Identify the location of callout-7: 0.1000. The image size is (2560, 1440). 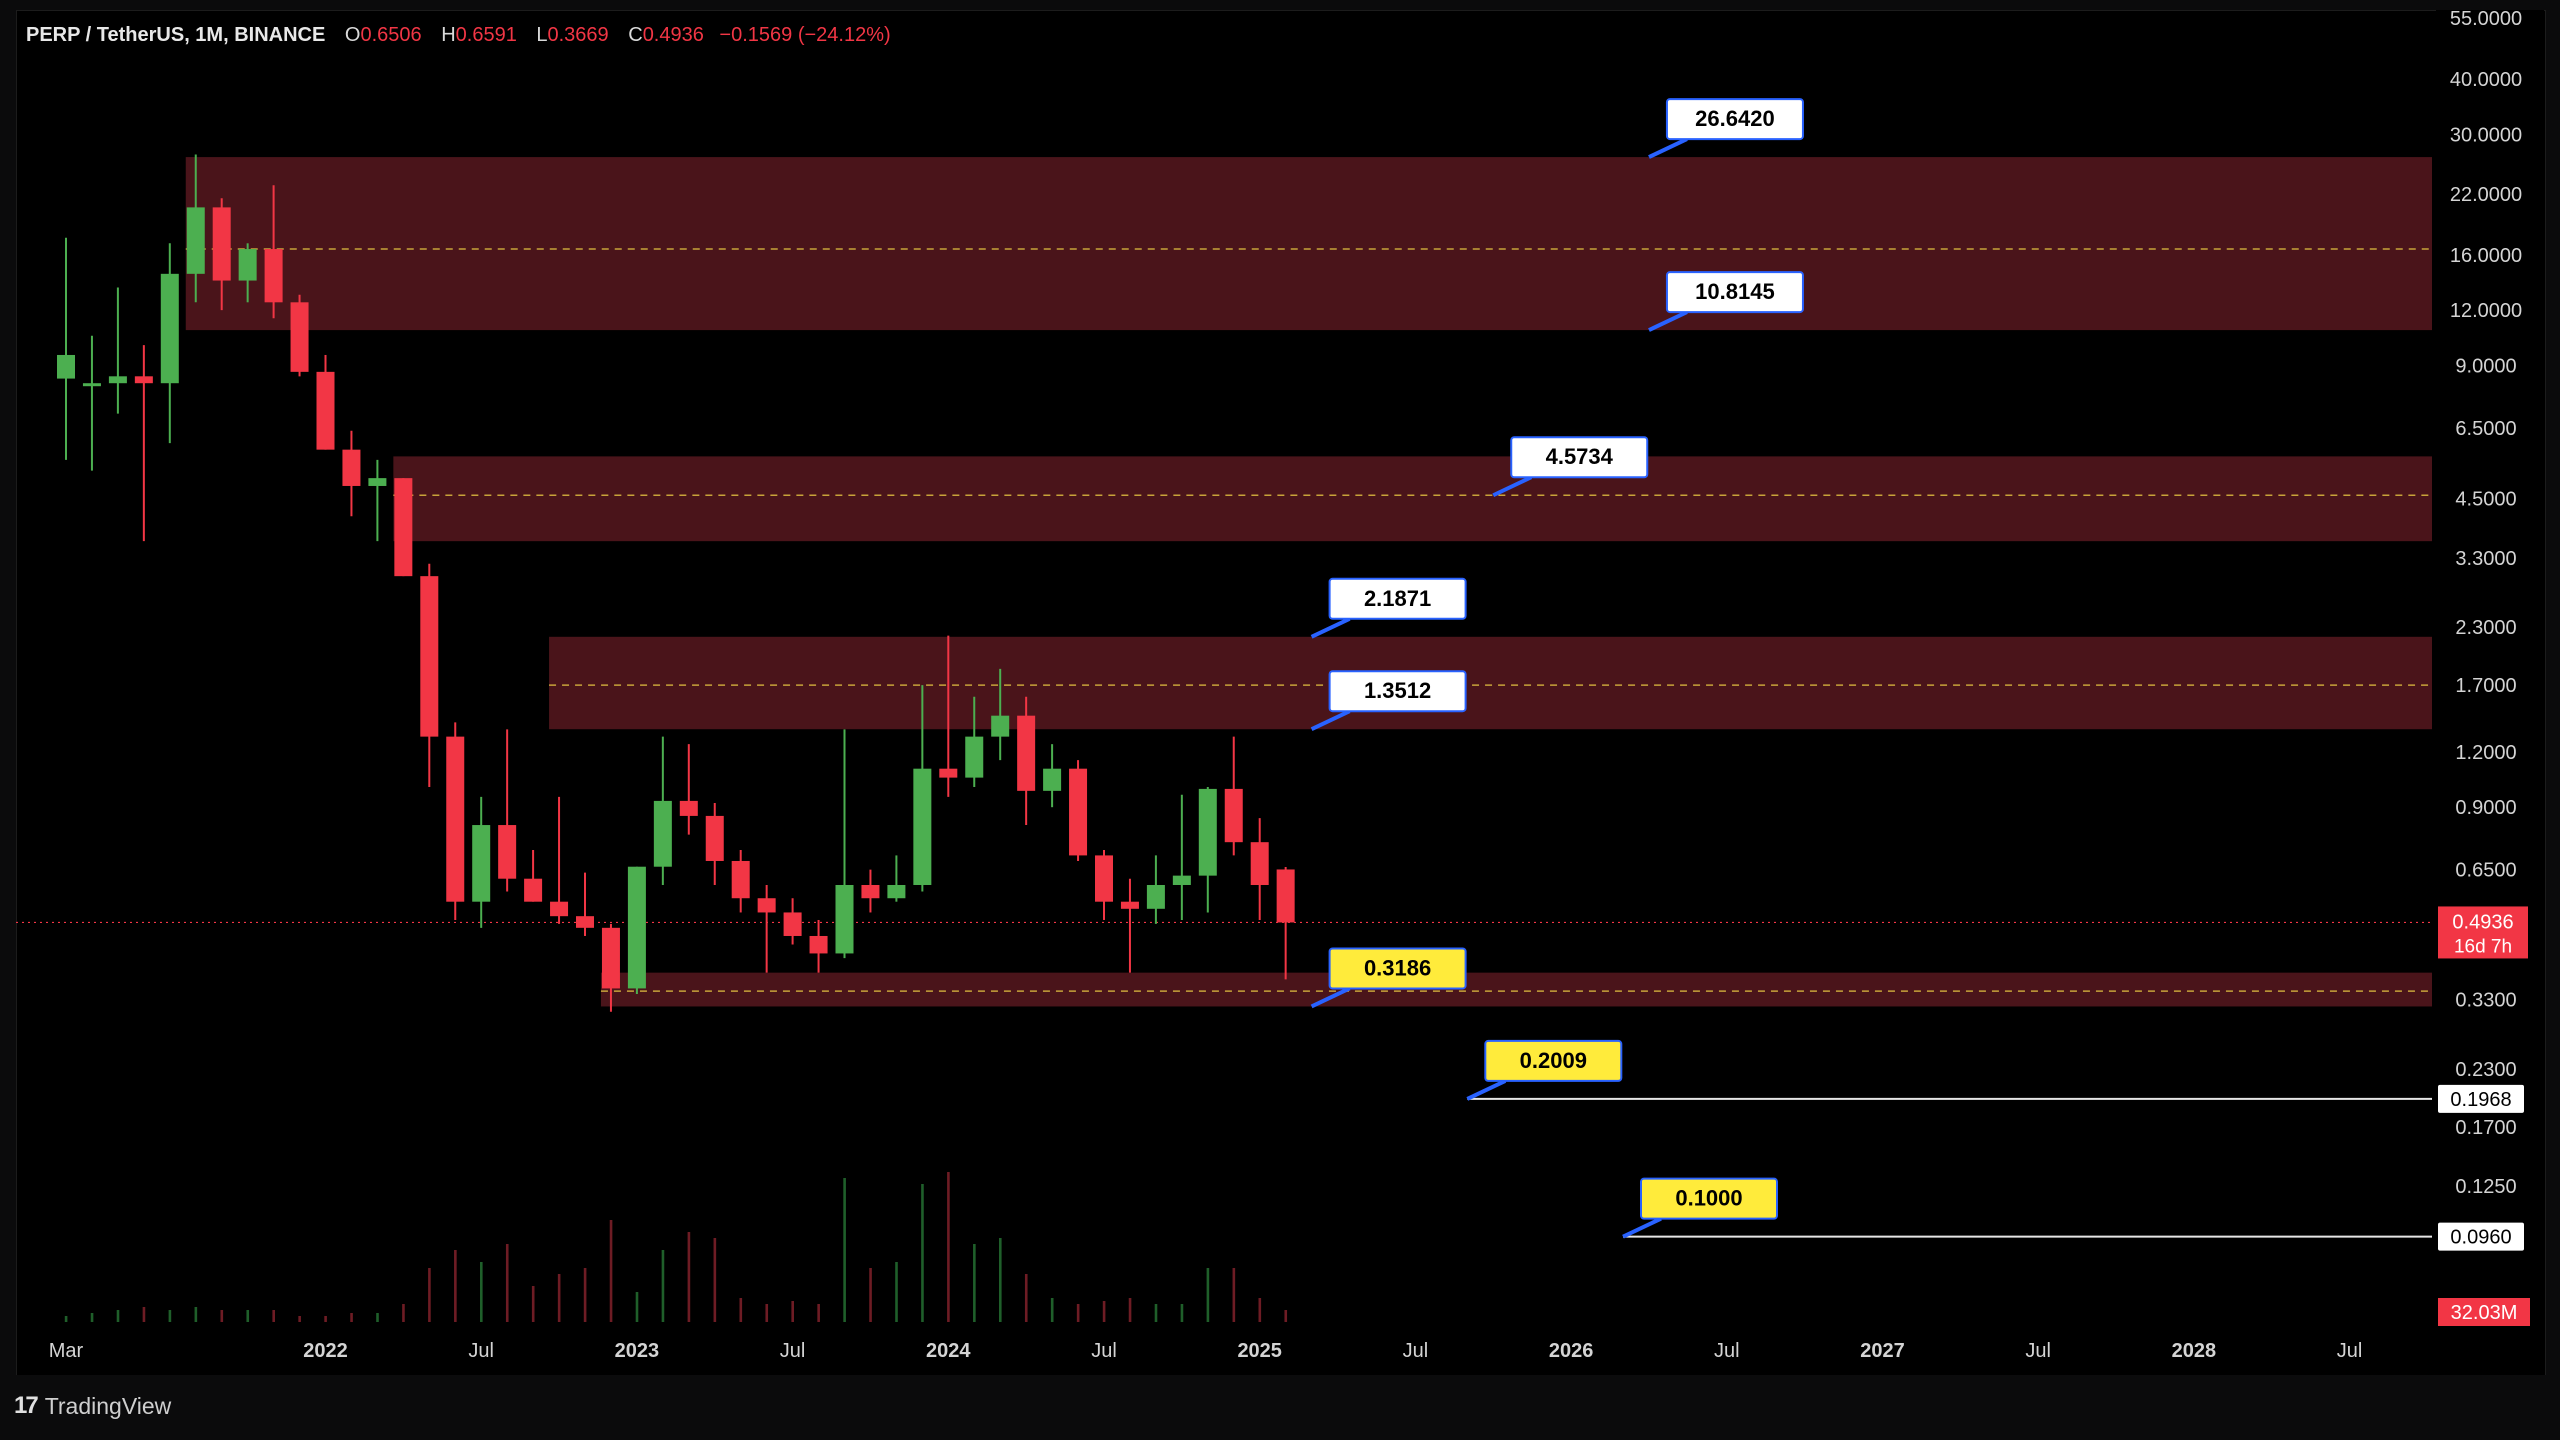
(1700, 1208).